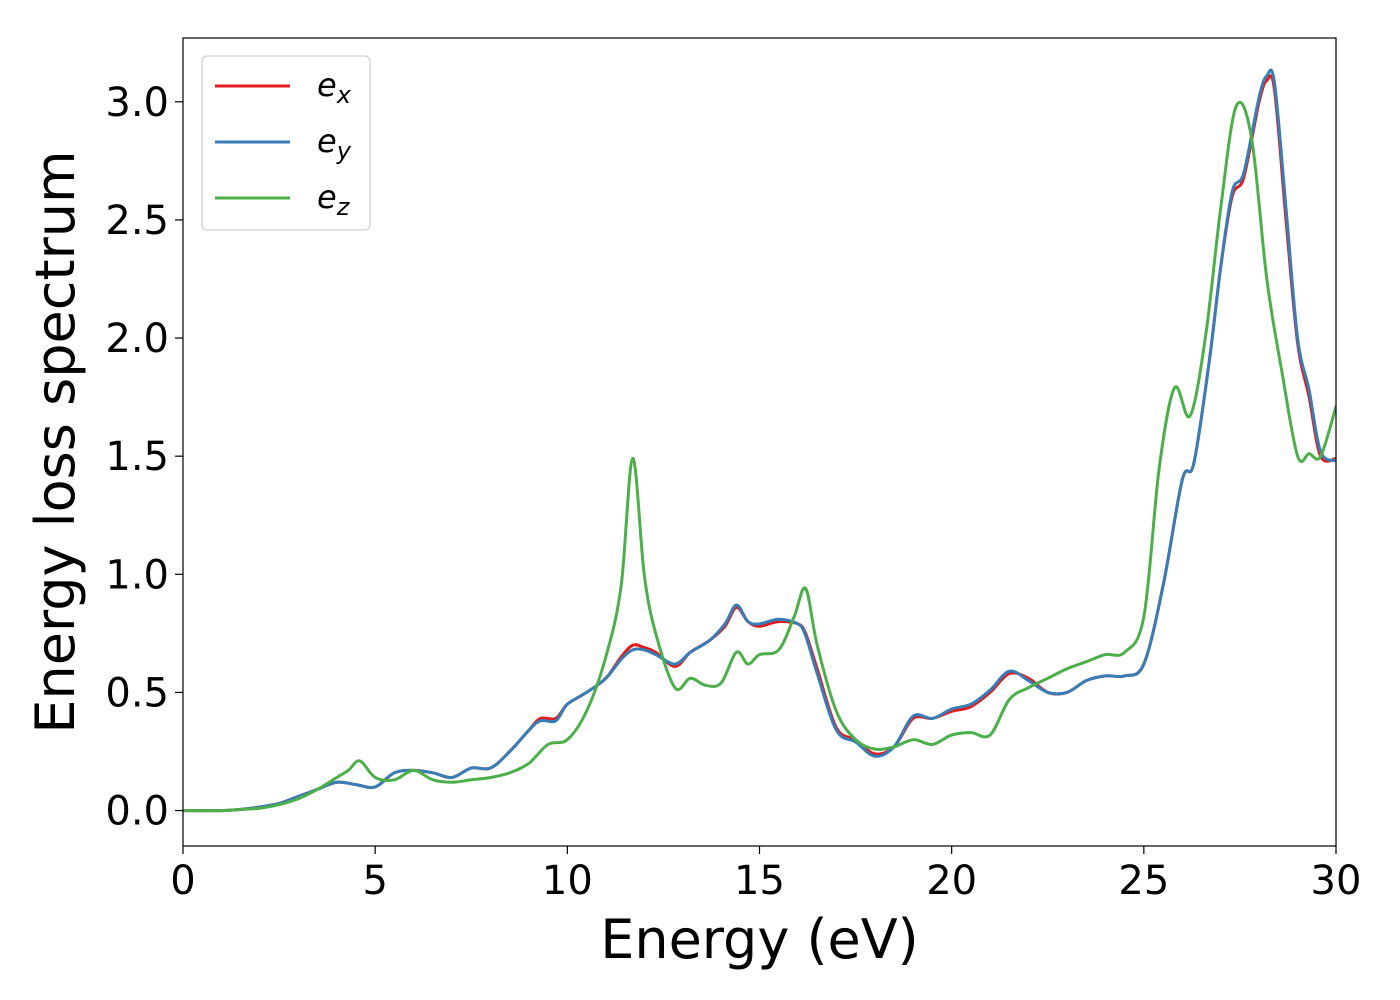  Describe the element at coordinates (567, 881) in the screenshot. I see `x-tick-label: 10` at that location.